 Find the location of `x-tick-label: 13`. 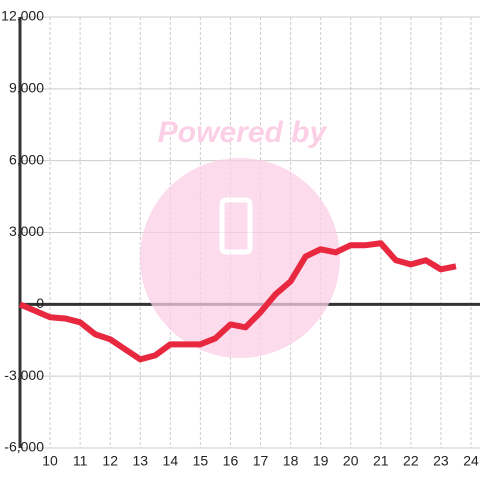

x-tick-label: 13 is located at coordinates (140, 461).